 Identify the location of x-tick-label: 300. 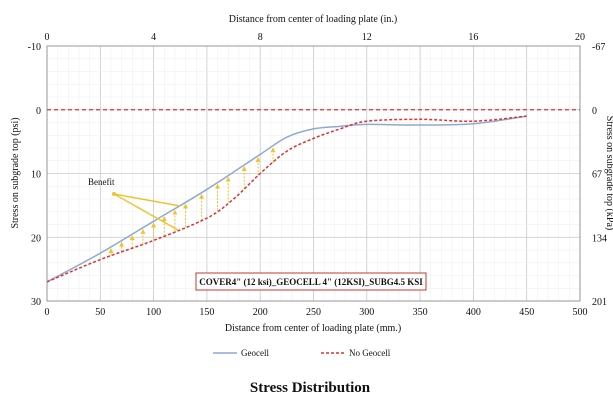
(366, 312).